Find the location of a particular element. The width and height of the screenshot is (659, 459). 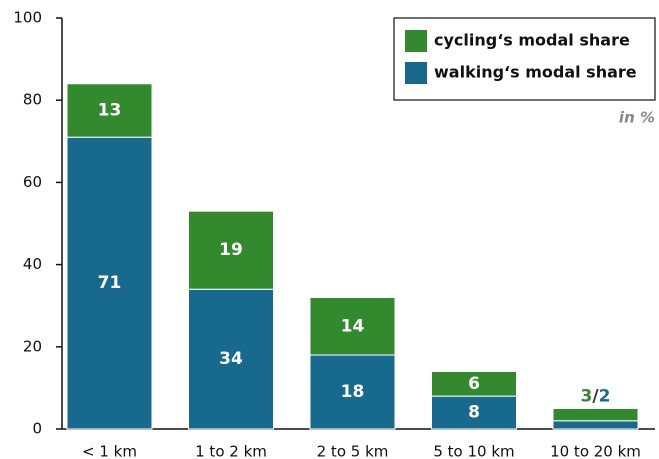

value-label: 8 is located at coordinates (474, 413).